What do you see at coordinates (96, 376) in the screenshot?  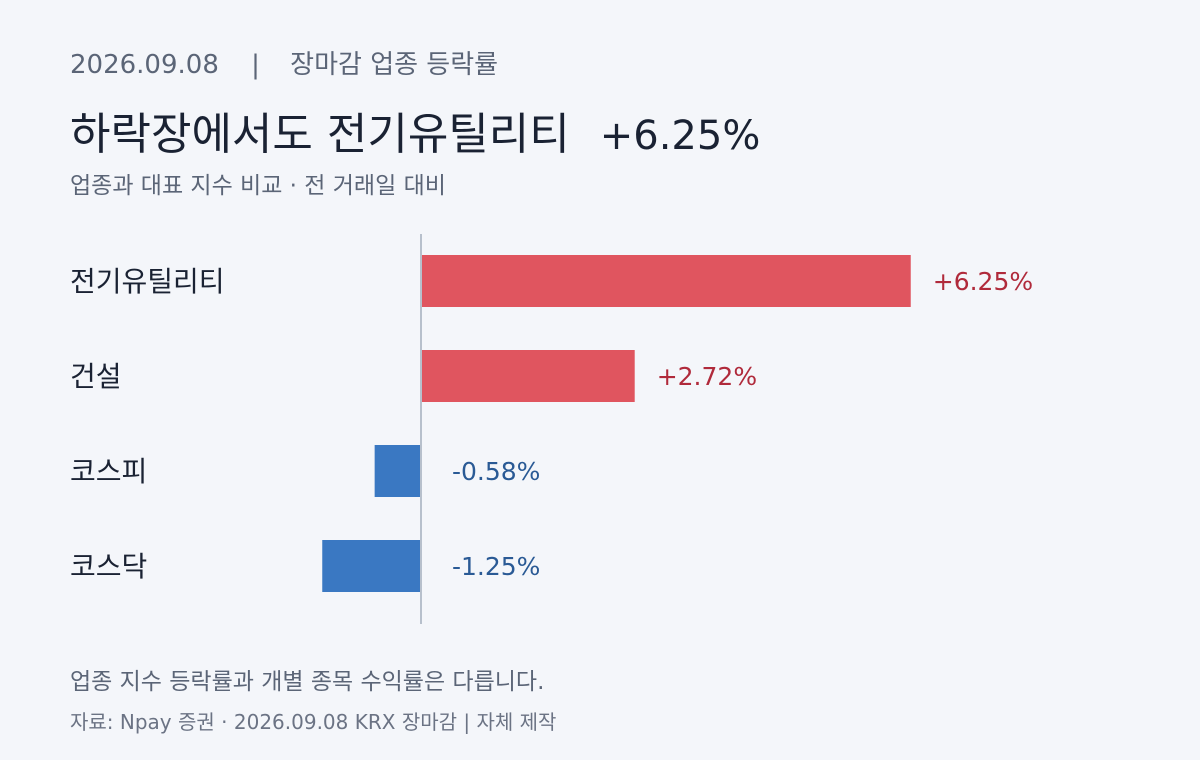 I see `category-label: 건설` at bounding box center [96, 376].